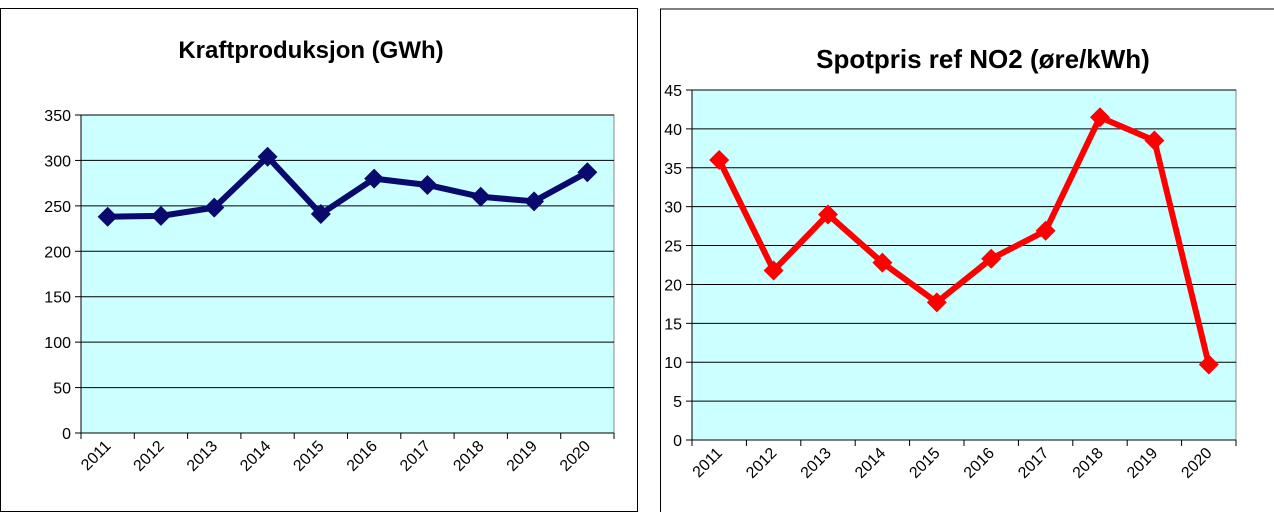  Describe the element at coordinates (673, 208) in the screenshot. I see `y-tick-label: 30` at that location.